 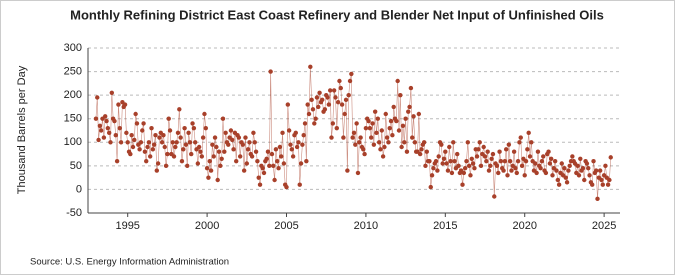 What do you see at coordinates (74, 213) in the screenshot?
I see `y-tick-label: -50` at bounding box center [74, 213].